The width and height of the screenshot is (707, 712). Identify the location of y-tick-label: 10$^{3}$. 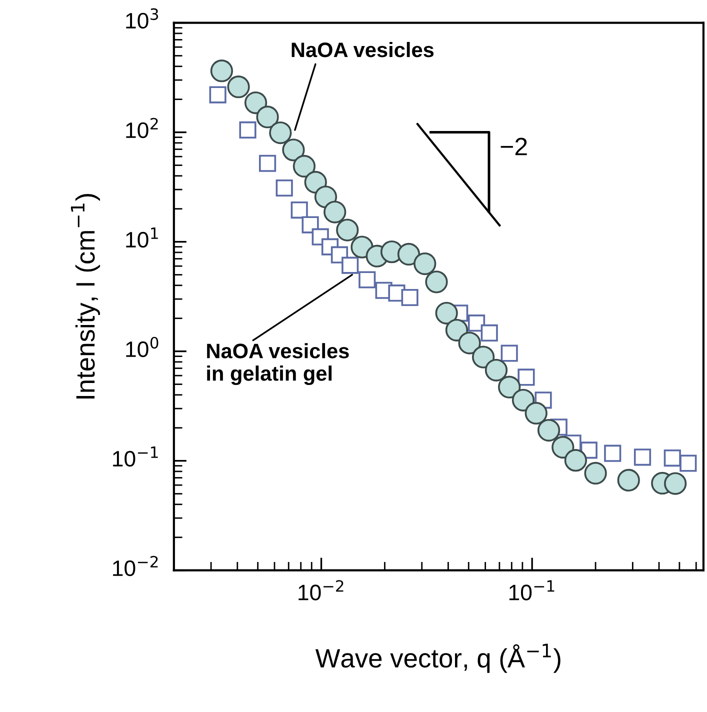
(142, 18).